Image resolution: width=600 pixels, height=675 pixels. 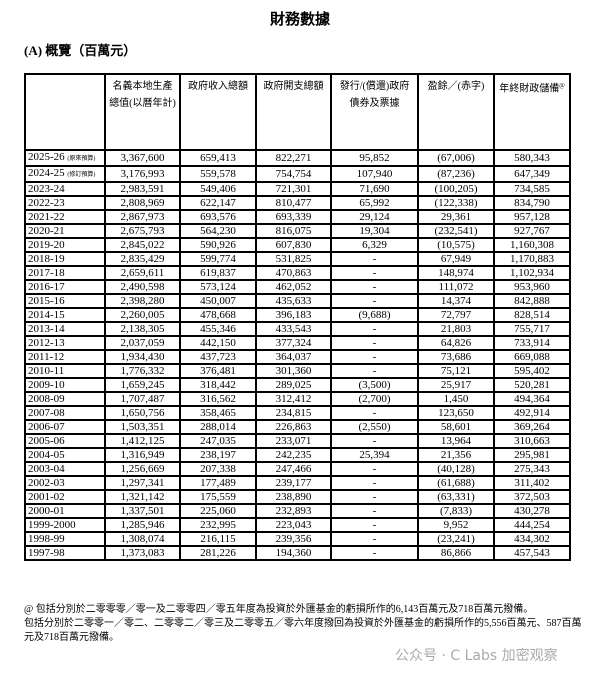 I want to click on cell-revenue: 316,562, so click(x=218, y=399).